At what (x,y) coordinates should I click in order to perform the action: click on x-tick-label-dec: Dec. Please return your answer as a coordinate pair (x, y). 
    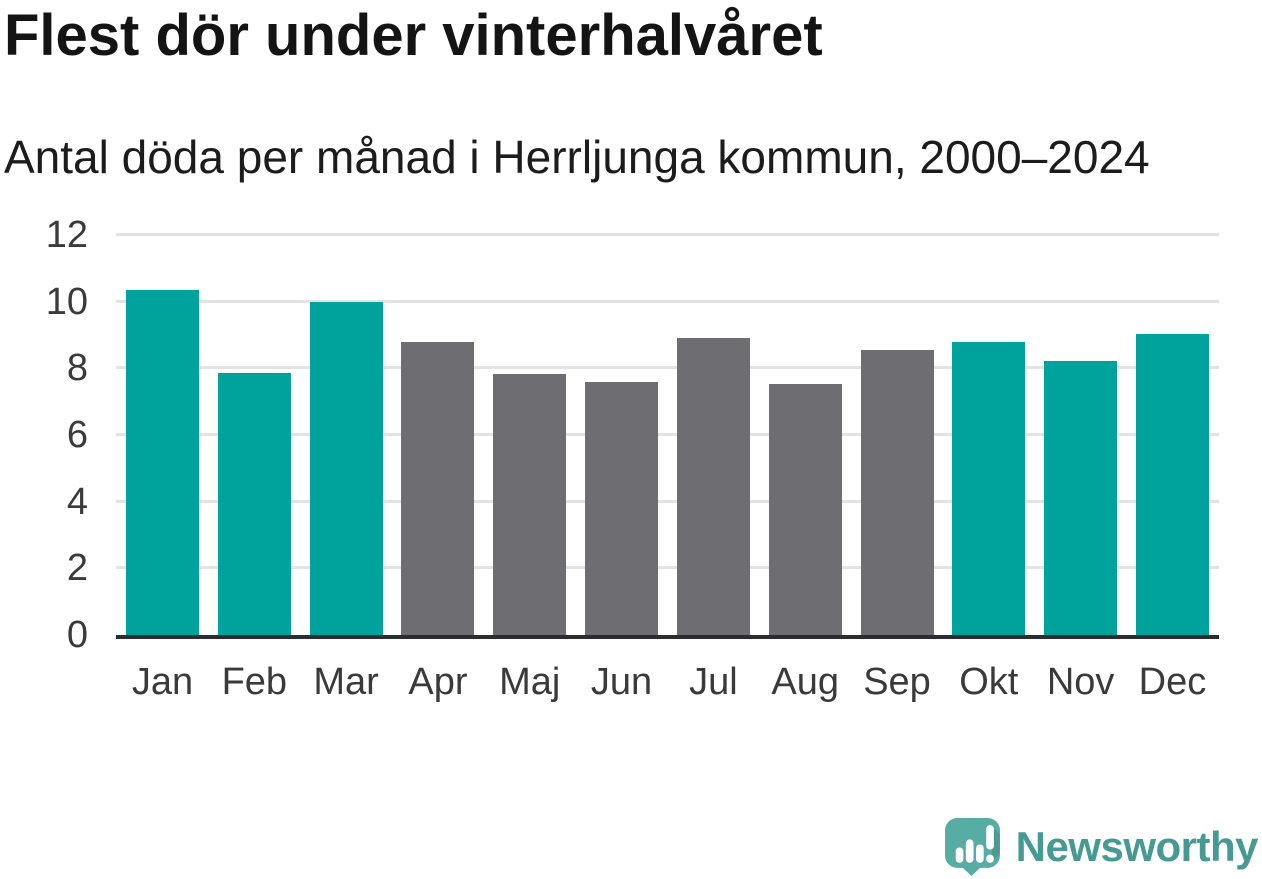
    Looking at the image, I should click on (1172, 682).